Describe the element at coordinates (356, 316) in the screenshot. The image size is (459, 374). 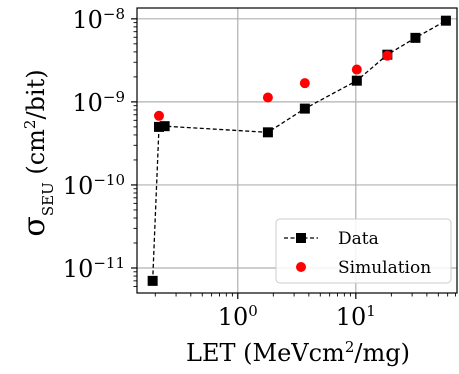
I see `x-tick-label-1: 101` at that location.